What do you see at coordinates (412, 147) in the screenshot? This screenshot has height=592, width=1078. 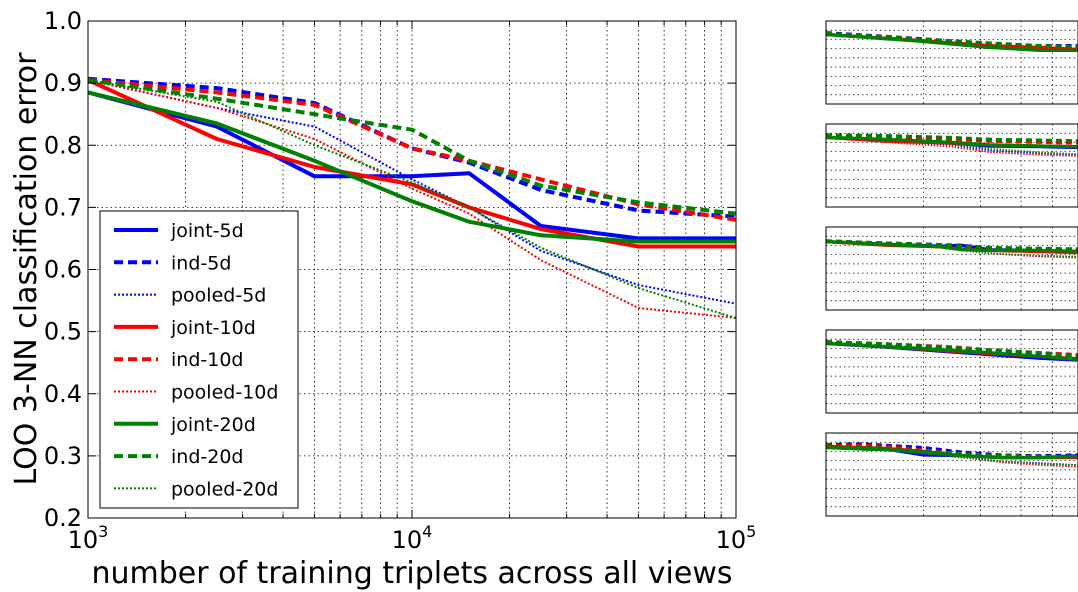 I see `series-line-ind-20d` at bounding box center [412, 147].